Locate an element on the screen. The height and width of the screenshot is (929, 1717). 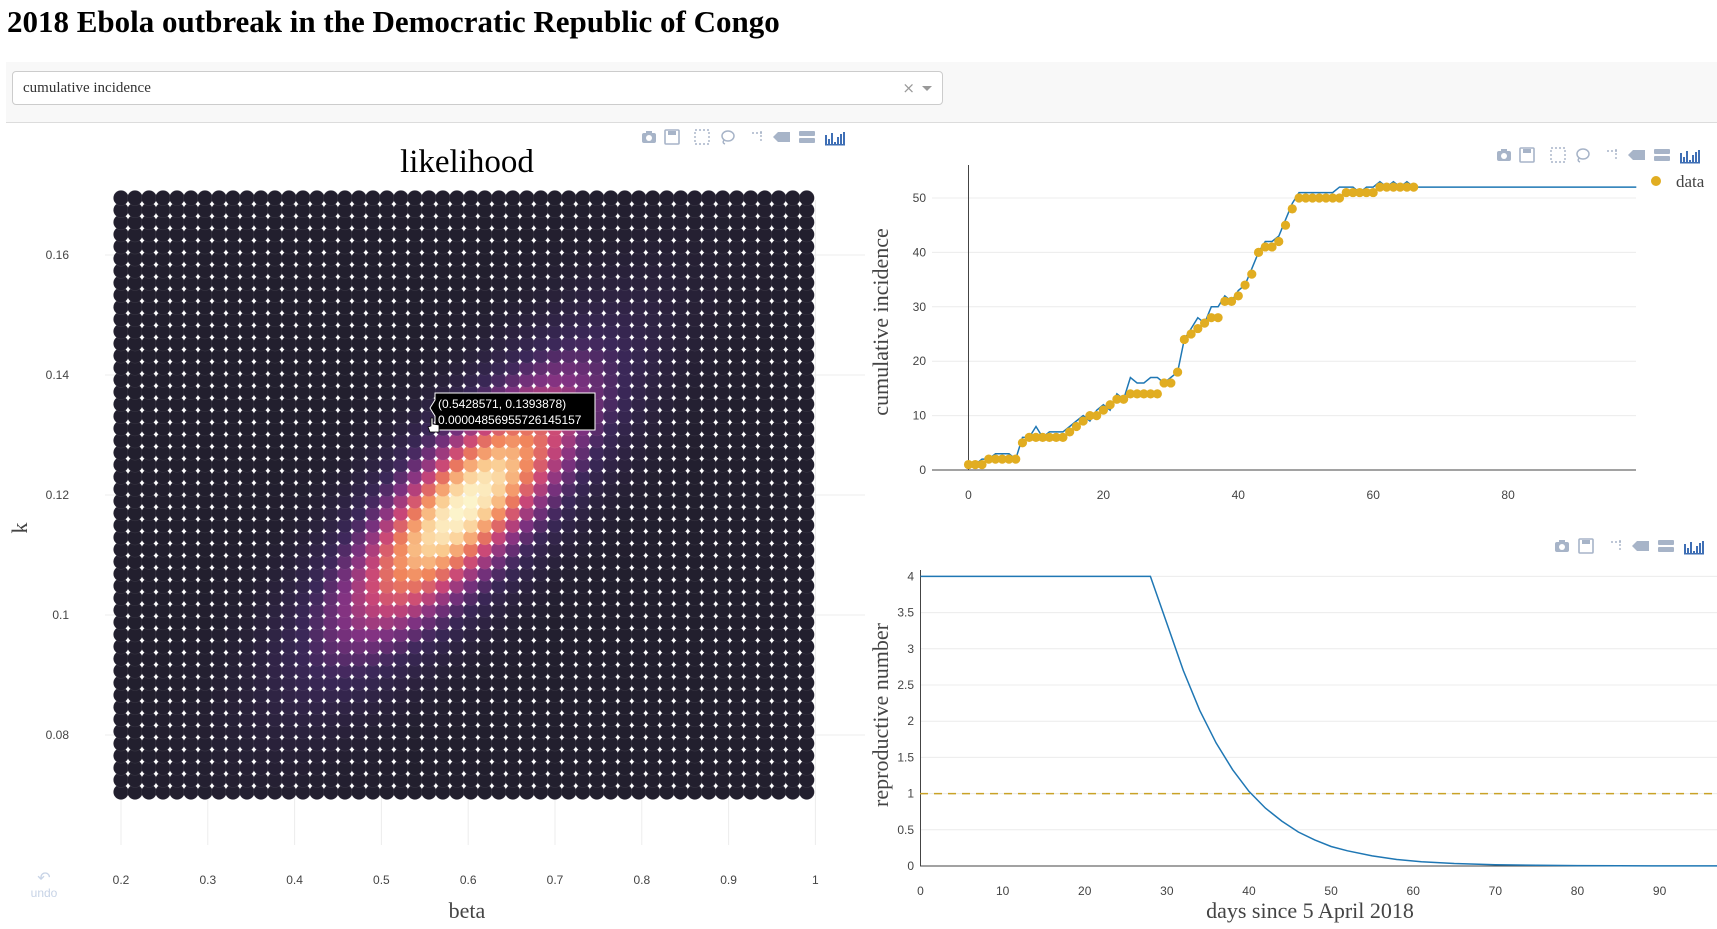
caret-down-icon is located at coordinates (927, 88).